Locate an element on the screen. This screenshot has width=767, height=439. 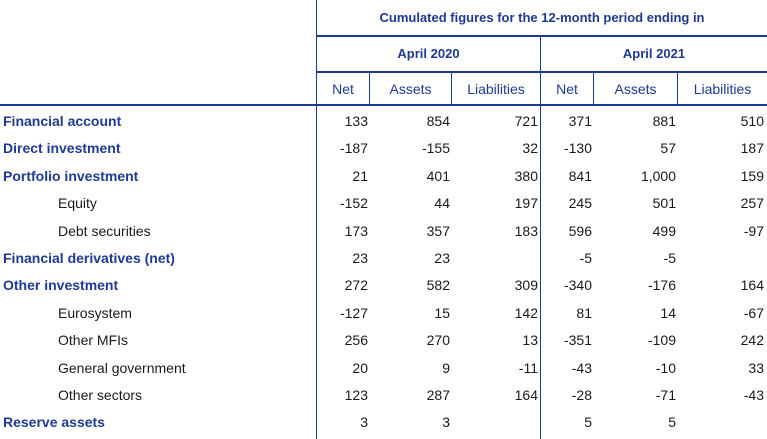
table-cell: -152 is located at coordinates (353, 203).